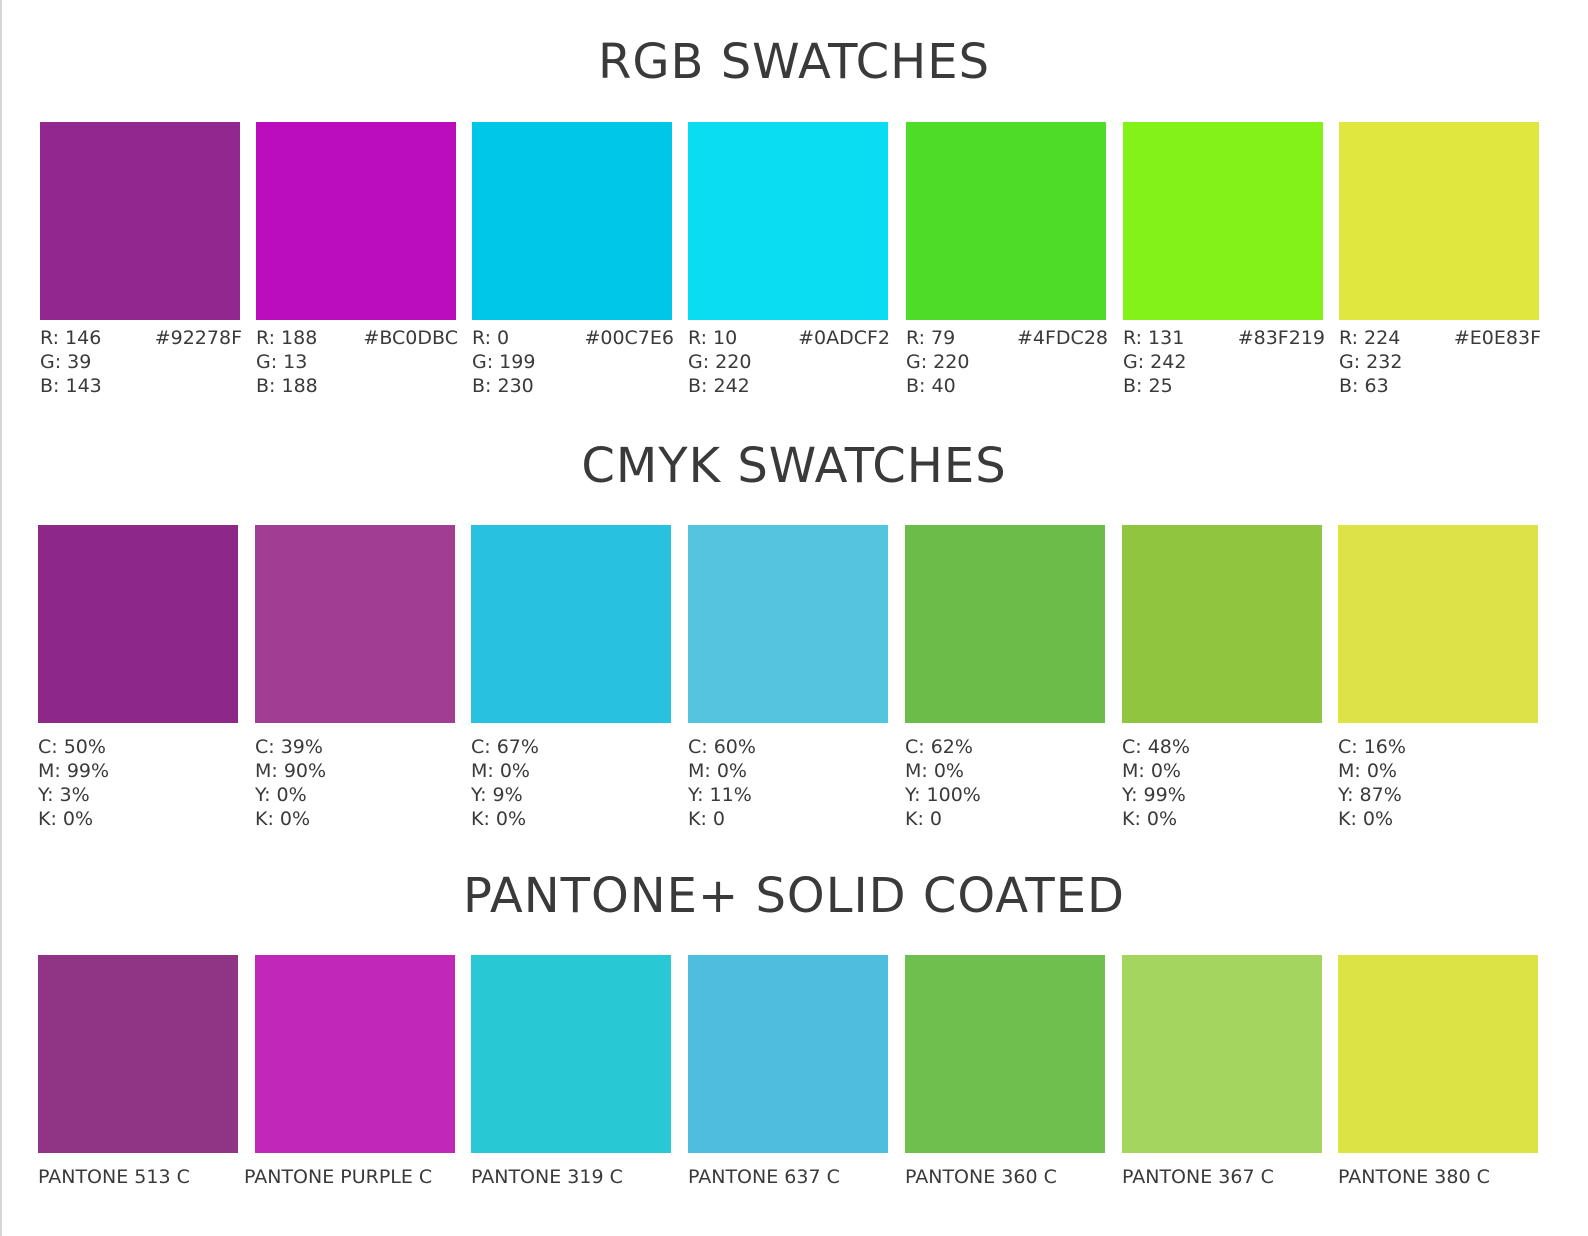  Describe the element at coordinates (573, 362) in the screenshot. I see `rgb-values: R: 0 G: 199 B: 230 #00C7E6` at that location.